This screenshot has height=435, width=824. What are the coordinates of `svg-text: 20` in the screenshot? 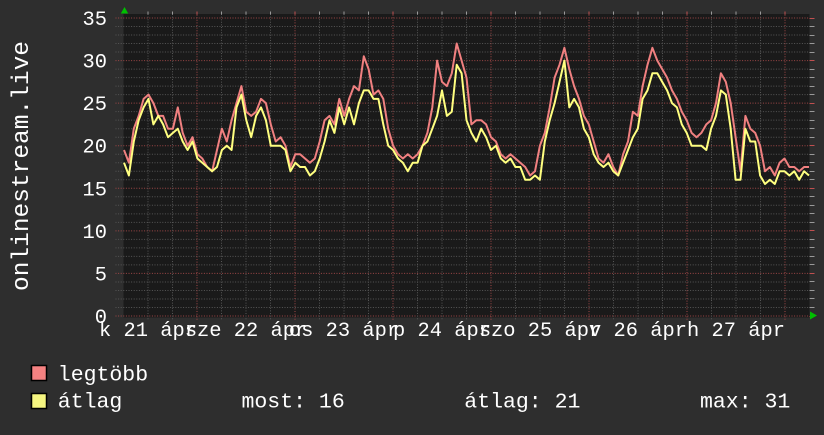 It's located at (95, 148).